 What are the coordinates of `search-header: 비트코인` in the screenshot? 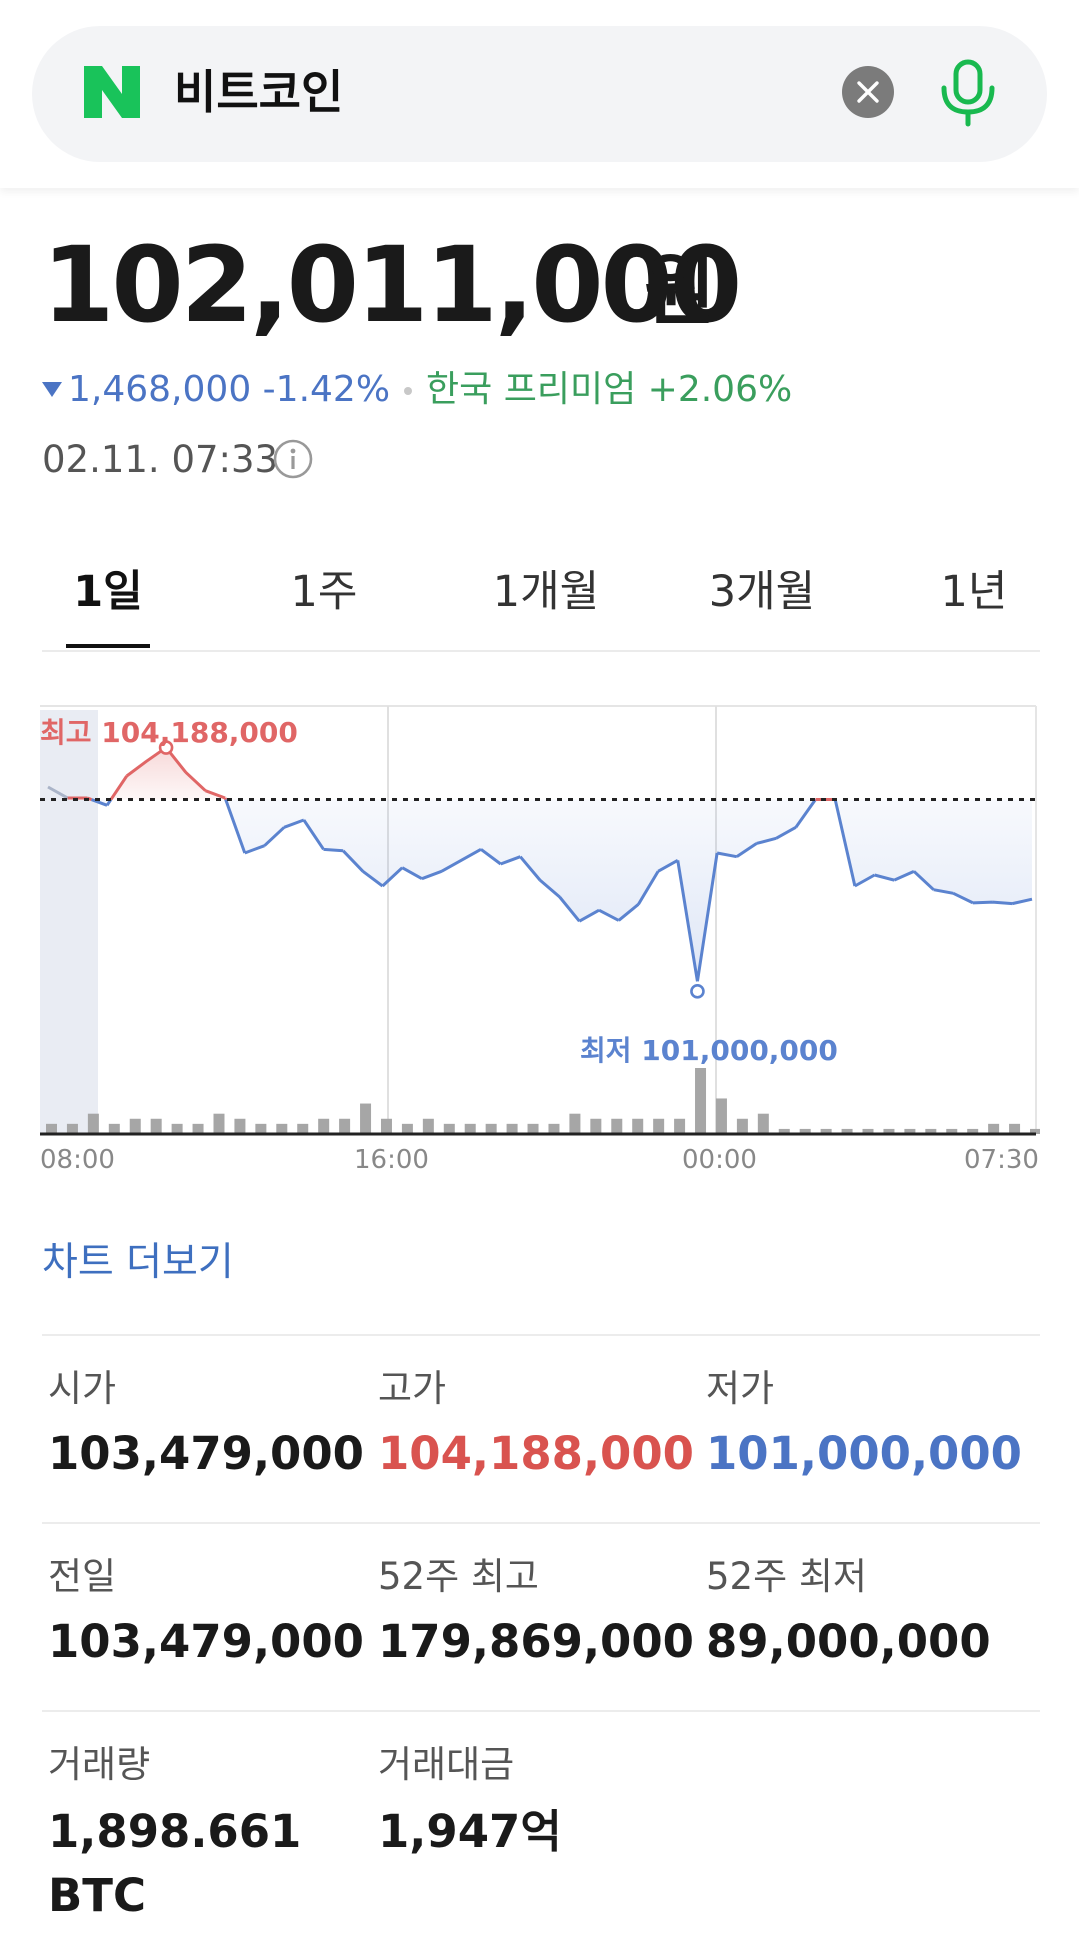 It's located at (539, 94).